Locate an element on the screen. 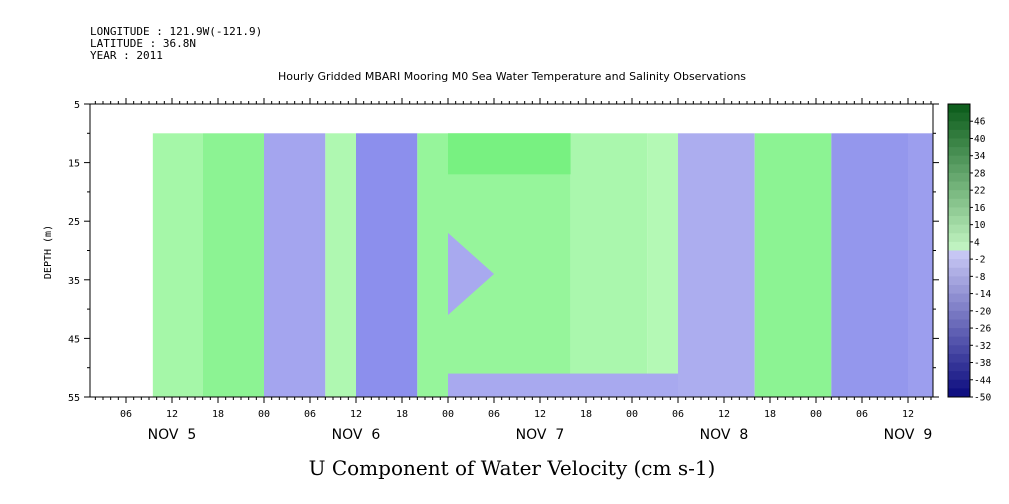 The image size is (1009, 504). colorbar-label: -44 is located at coordinates (982, 380).